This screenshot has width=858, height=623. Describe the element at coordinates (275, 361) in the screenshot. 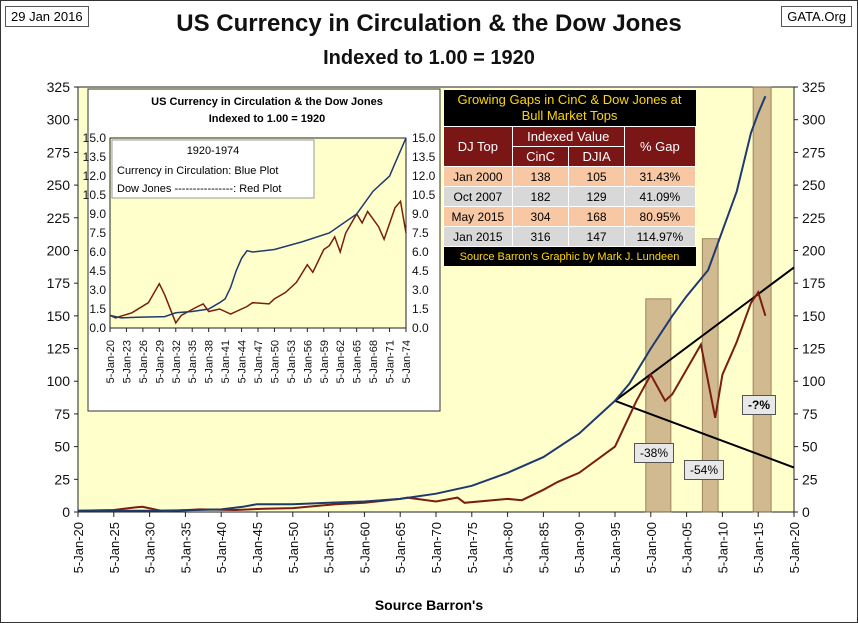

I see `inset-x-tick-label: 5-Jan-50` at that location.